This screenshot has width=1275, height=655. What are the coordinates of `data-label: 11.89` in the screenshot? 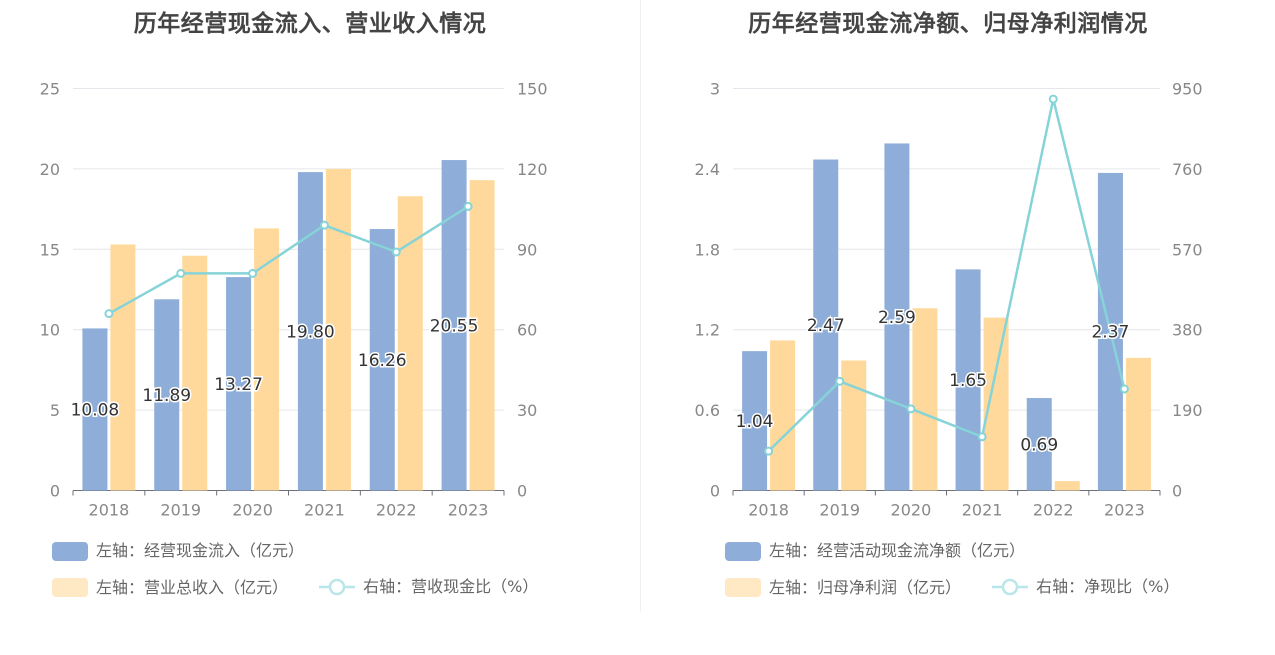 It's located at (166, 396).